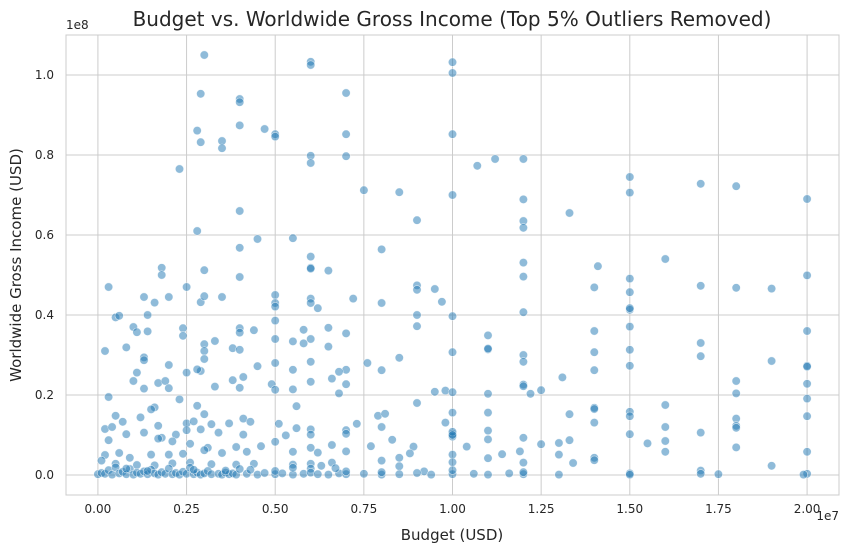  Describe the element at coordinates (452, 535) in the screenshot. I see `x-axis-label: Budget (USD)` at that location.